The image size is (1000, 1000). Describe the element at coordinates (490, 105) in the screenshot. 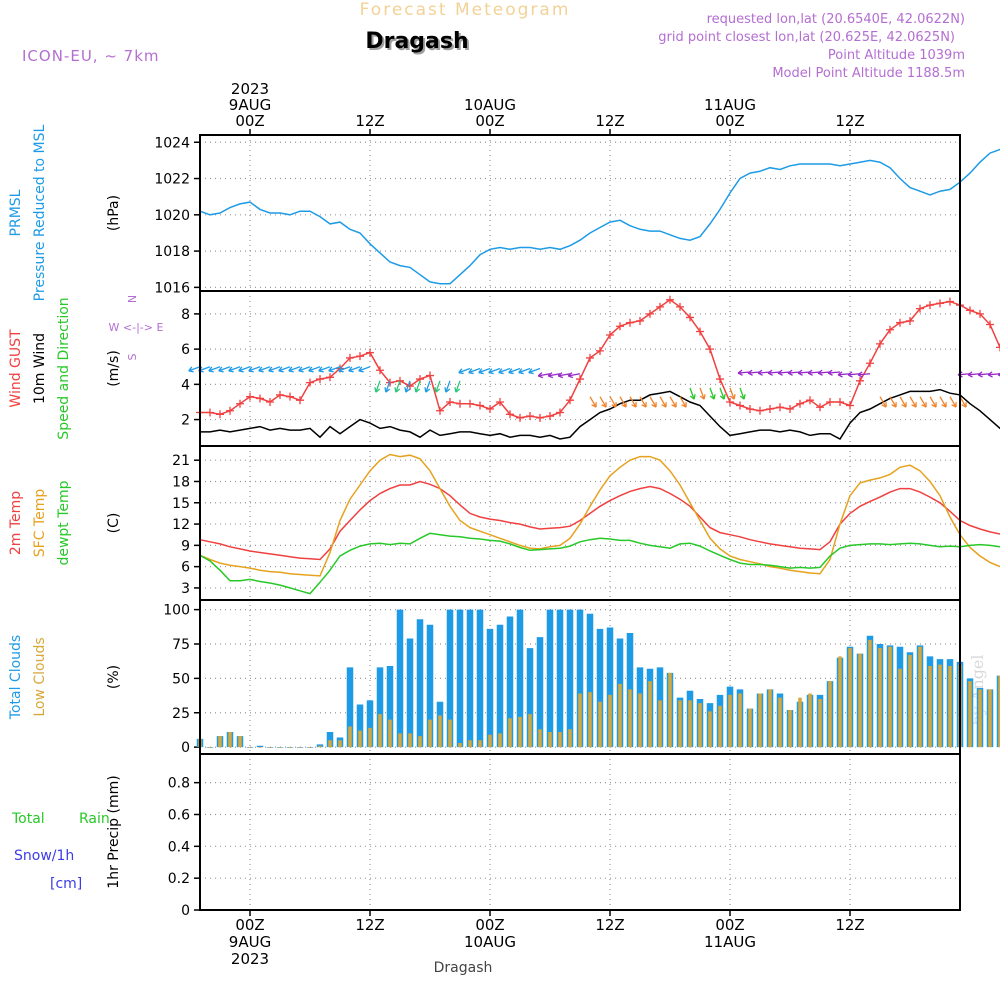

I see `top-time-label: 10AUG` at that location.